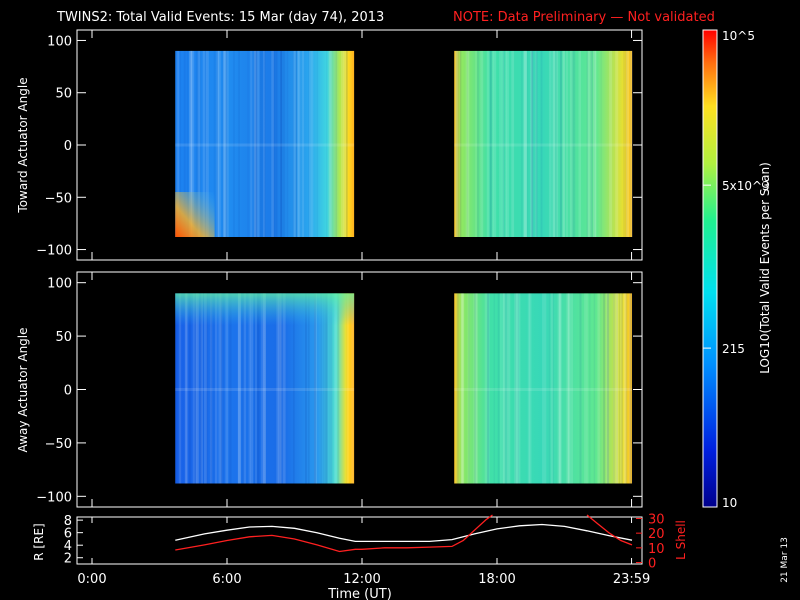 Image resolution: width=800 pixels, height=600 pixels. What do you see at coordinates (334, 533) in the screenshot?
I see `series-line` at bounding box center [334, 533].